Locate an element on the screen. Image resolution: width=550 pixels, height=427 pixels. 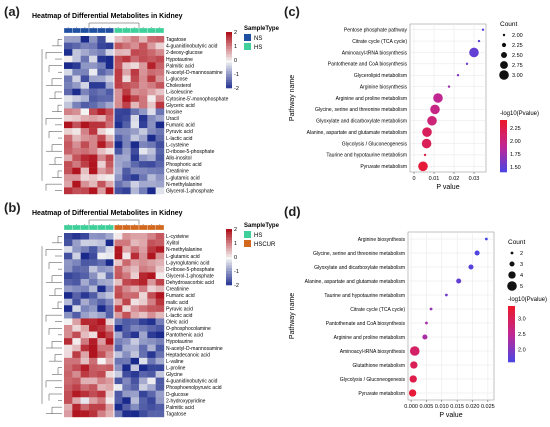
heatmap-row-label: Pyruvic acid is located at coordinates (179, 309).